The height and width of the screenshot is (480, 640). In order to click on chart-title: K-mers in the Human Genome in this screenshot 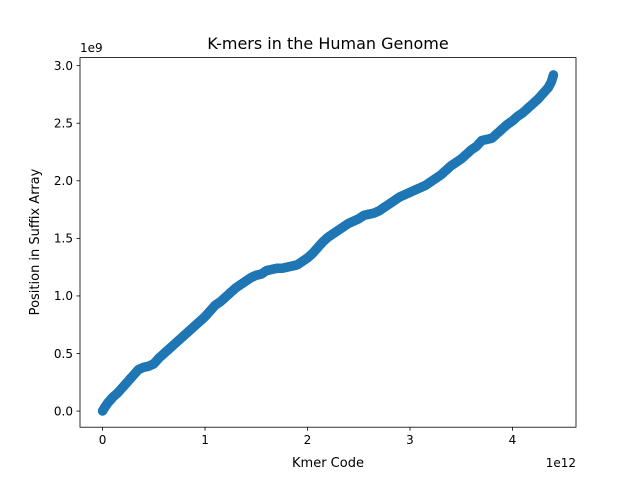, I will do `click(327, 43)`.